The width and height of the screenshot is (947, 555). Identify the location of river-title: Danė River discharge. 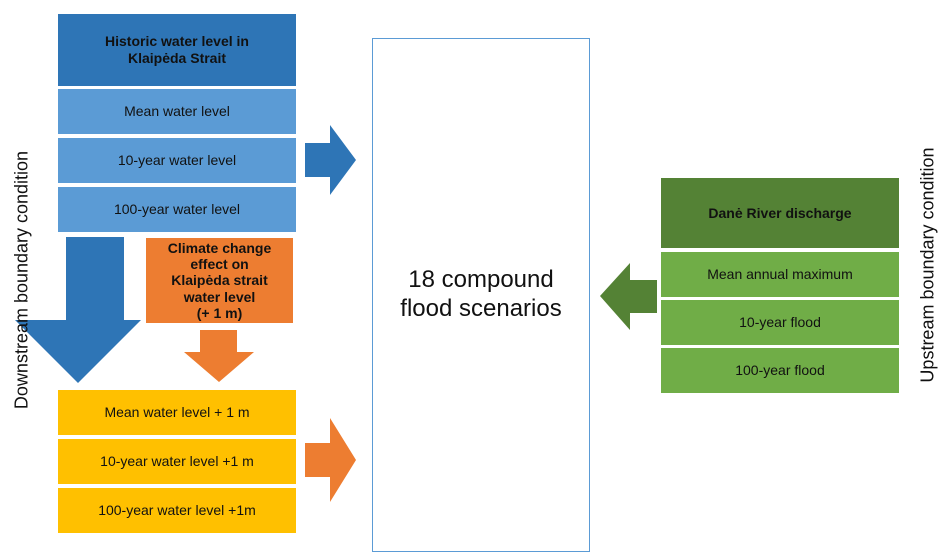
(780, 213).